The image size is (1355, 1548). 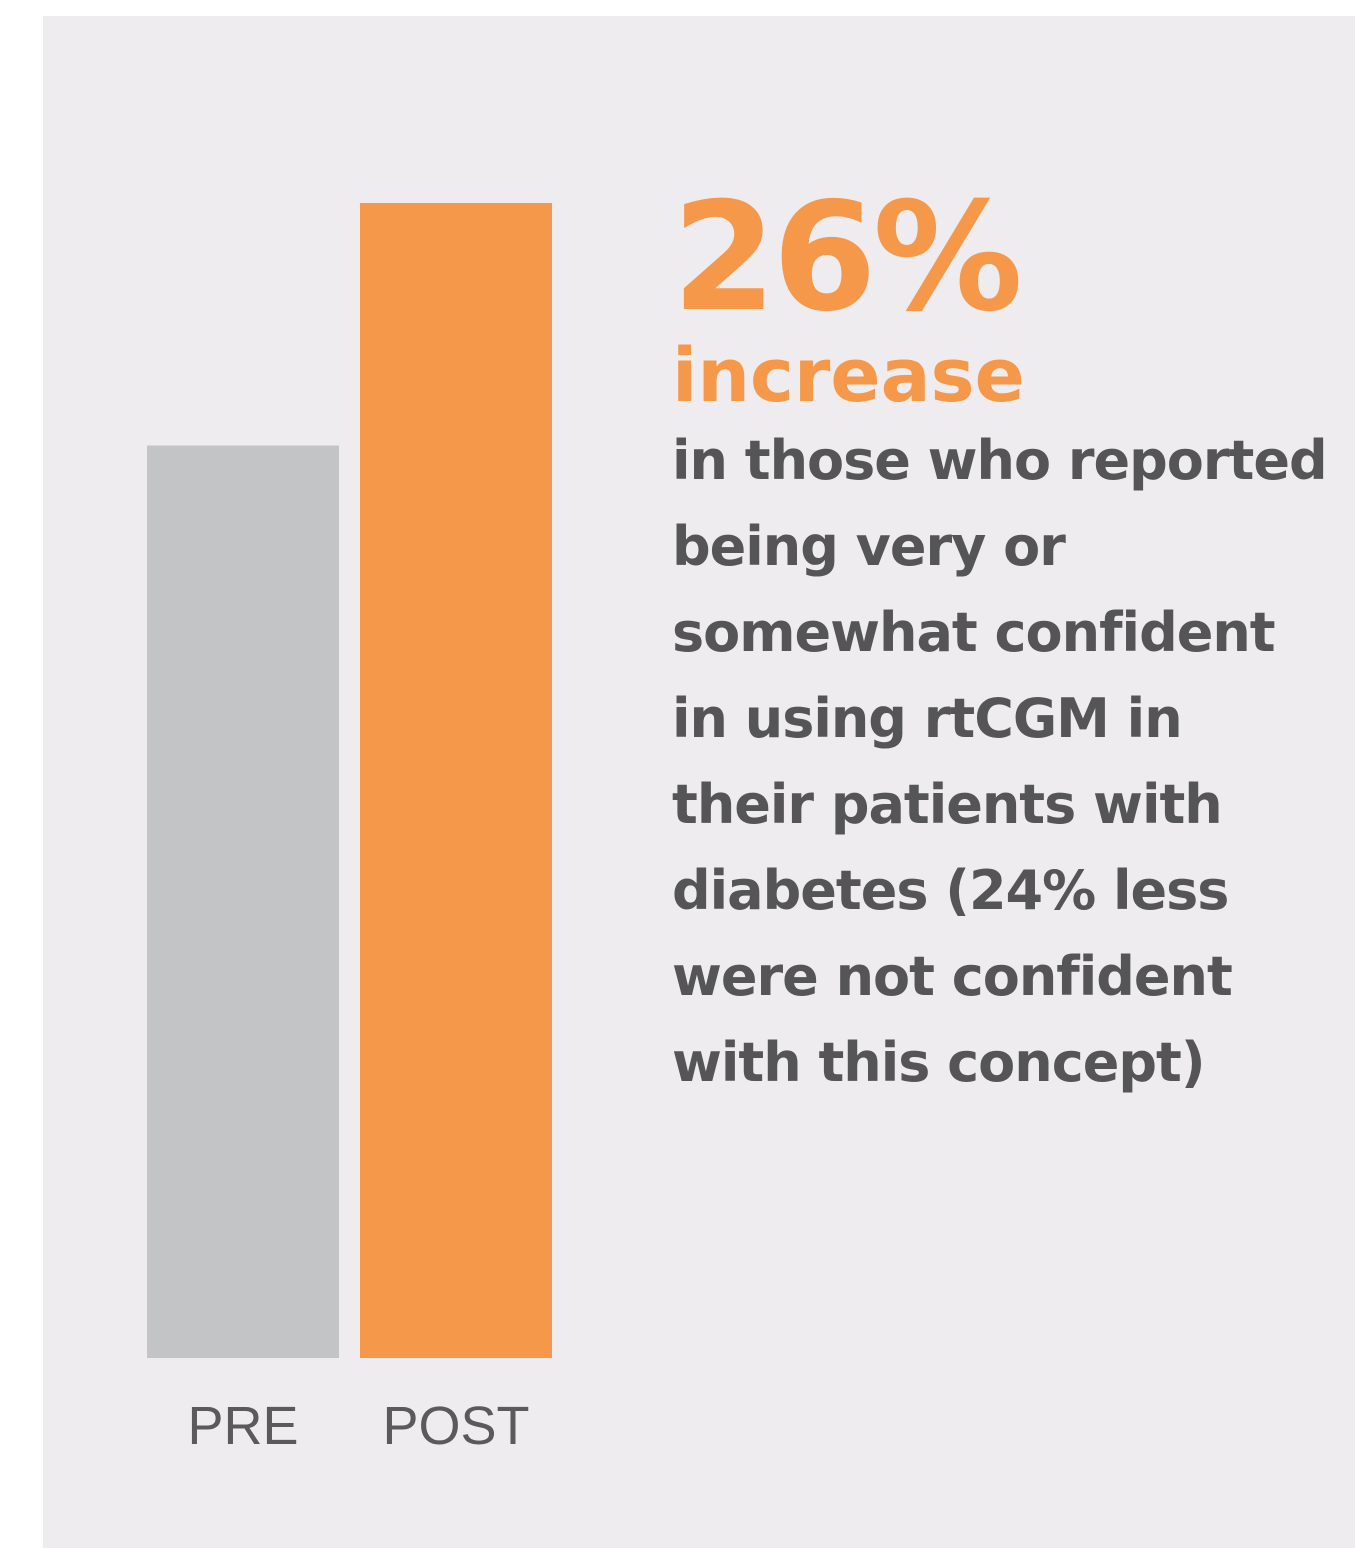 What do you see at coordinates (456, 780) in the screenshot?
I see `bar-post` at bounding box center [456, 780].